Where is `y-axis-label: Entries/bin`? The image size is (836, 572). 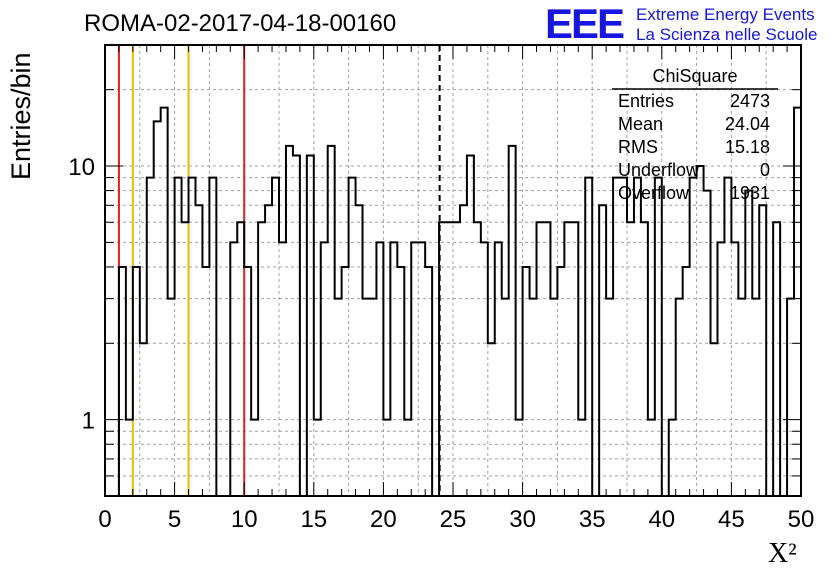
y-axis-label: Entries/bin is located at coordinates (21, 116).